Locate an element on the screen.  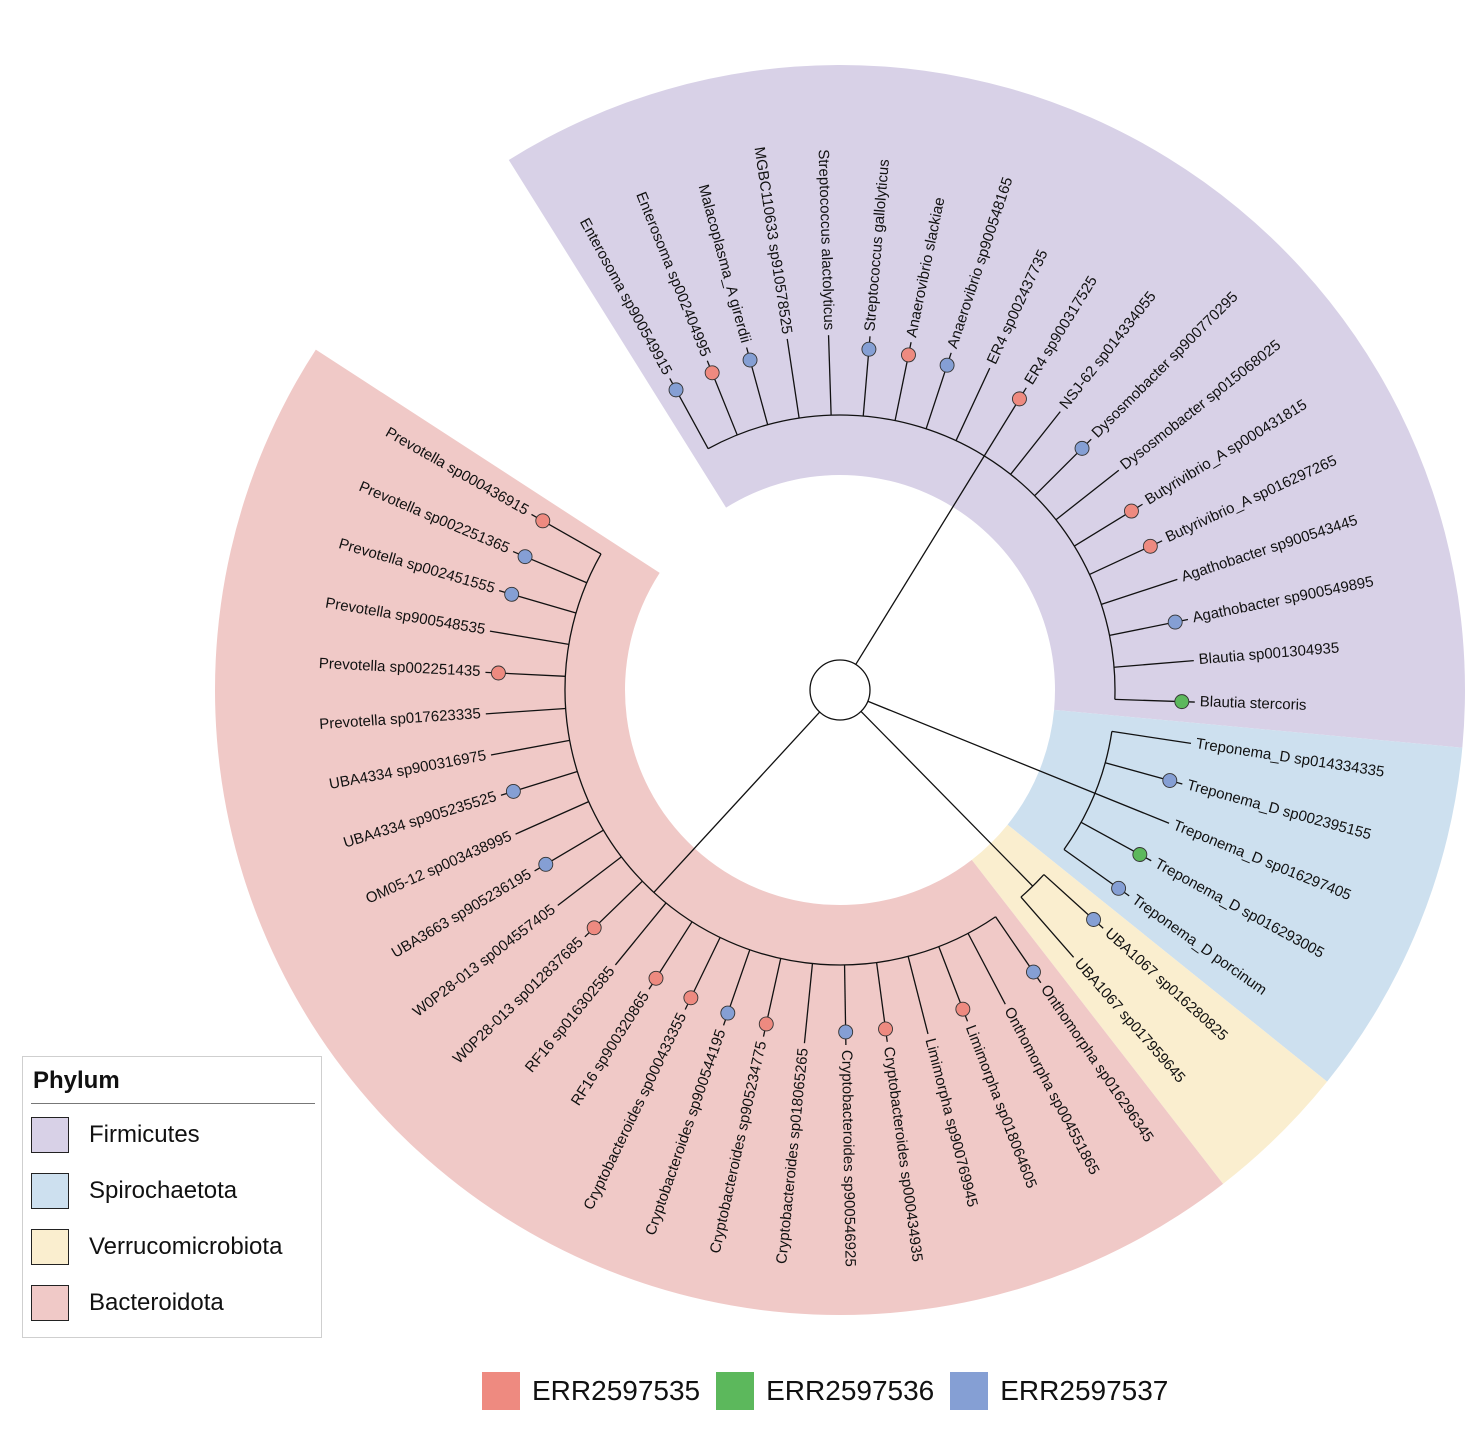
sample-legend-item: ERR2597536 is located at coordinates (825, 1391).